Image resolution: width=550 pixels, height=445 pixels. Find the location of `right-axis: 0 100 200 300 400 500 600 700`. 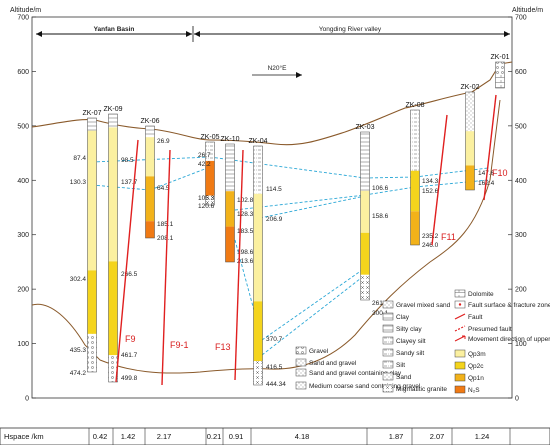

right-axis: 0 100 200 300 400 500 600 700 is located at coordinates (517, 209).